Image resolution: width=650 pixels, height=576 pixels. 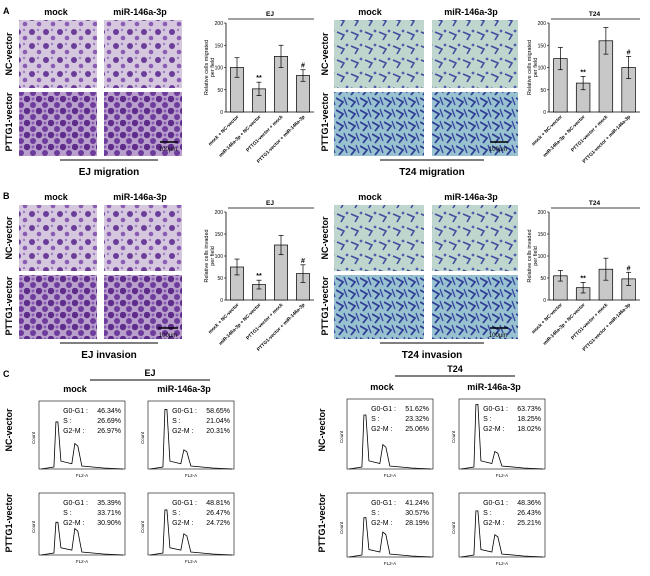 I want to click on histogram-curve, so click(x=390, y=537).